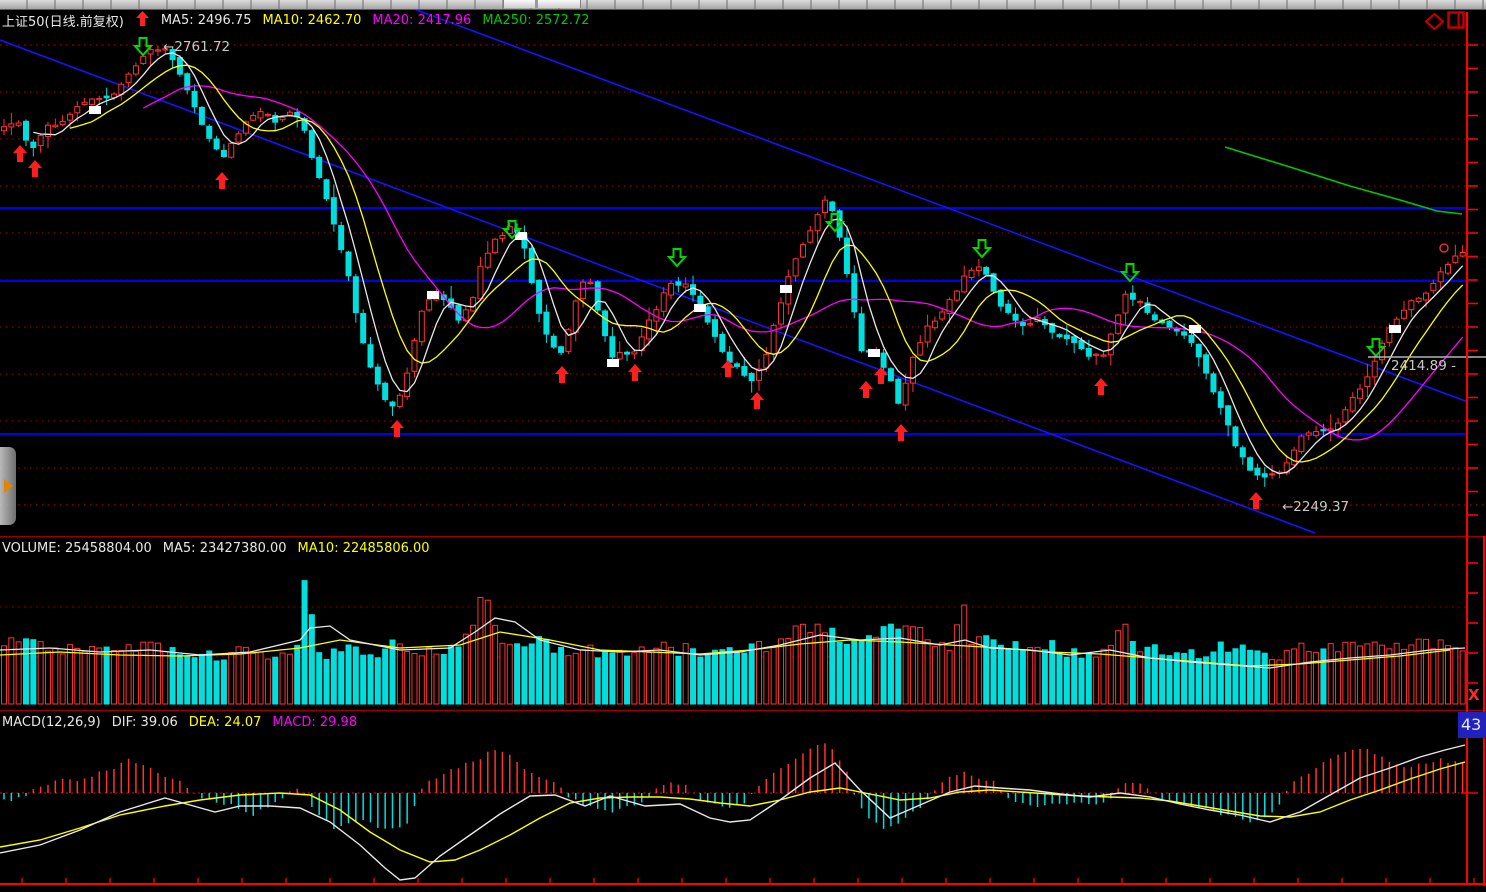 Image resolution: width=1486 pixels, height=892 pixels. What do you see at coordinates (1474, 695) in the screenshot?
I see `volume-pane-close-button: X` at bounding box center [1474, 695].